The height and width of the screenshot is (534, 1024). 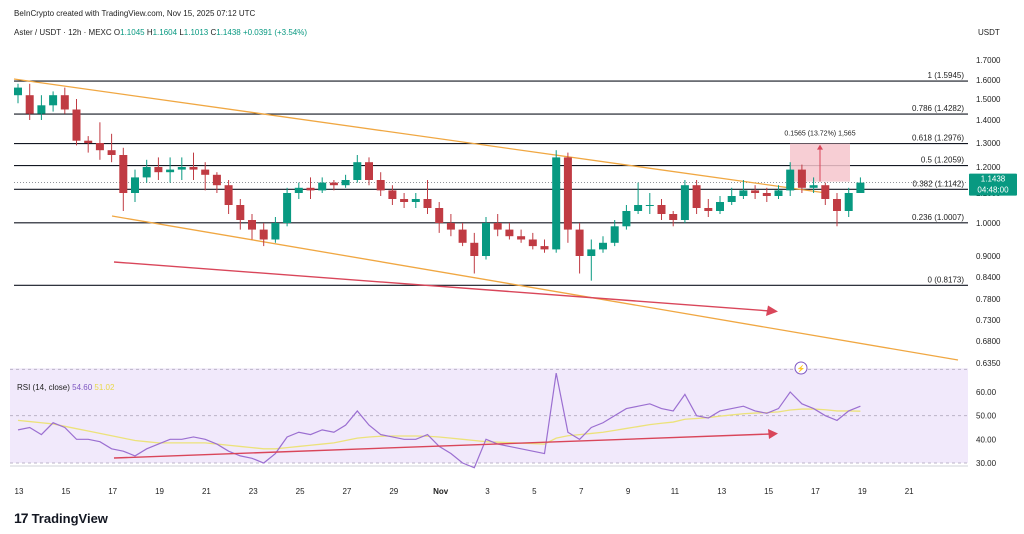 What do you see at coordinates (988, 341) in the screenshot?
I see `price-axis-tick: 0.6800` at bounding box center [988, 341].